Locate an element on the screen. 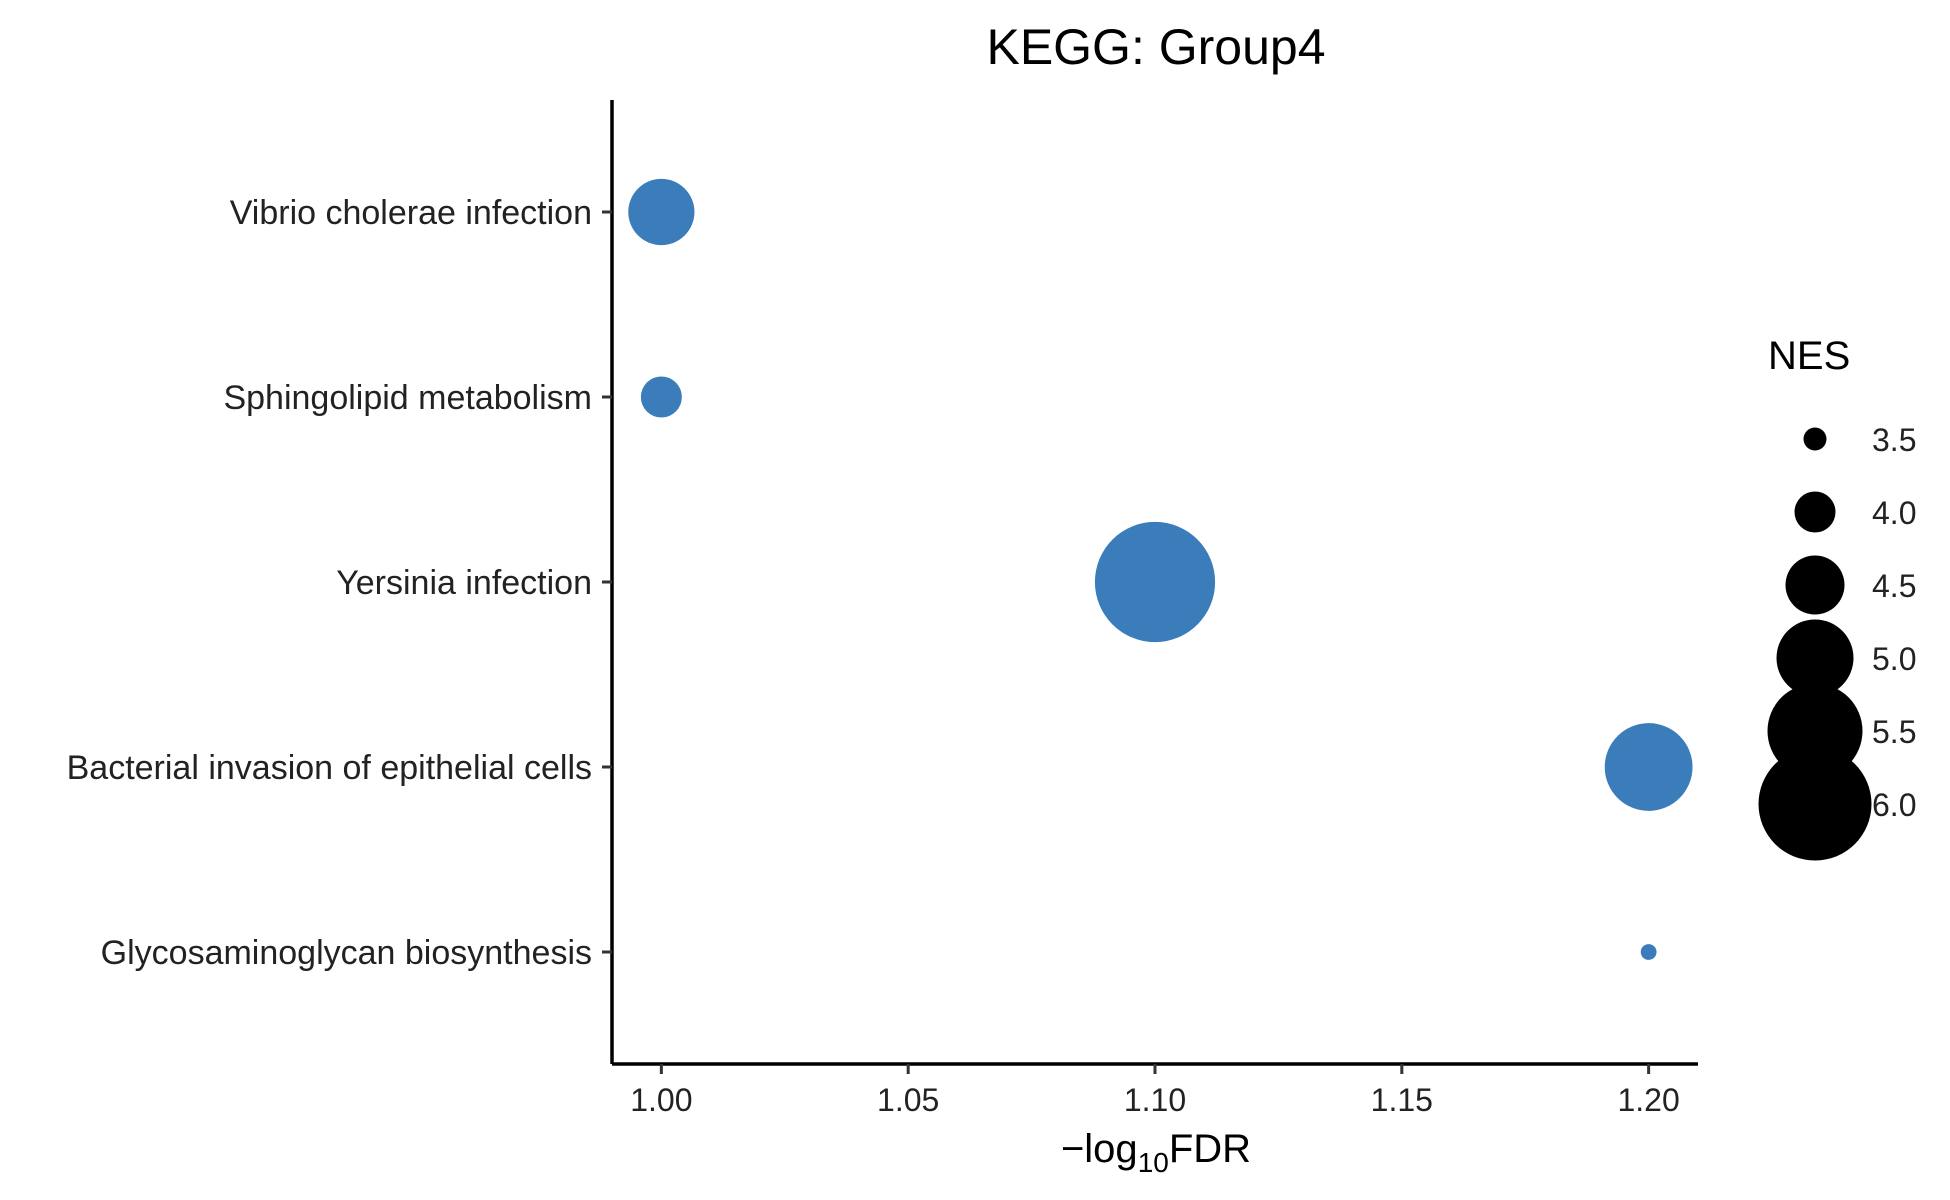 The height and width of the screenshot is (1200, 1950). y-tick-label: Yersinia infection is located at coordinates (464, 583).